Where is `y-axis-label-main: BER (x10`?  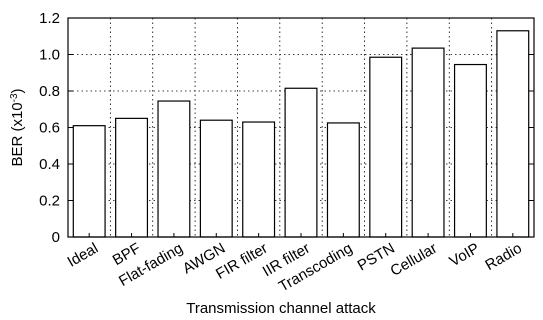 y-axis-label-main: BER (x10 is located at coordinates (17, 134).